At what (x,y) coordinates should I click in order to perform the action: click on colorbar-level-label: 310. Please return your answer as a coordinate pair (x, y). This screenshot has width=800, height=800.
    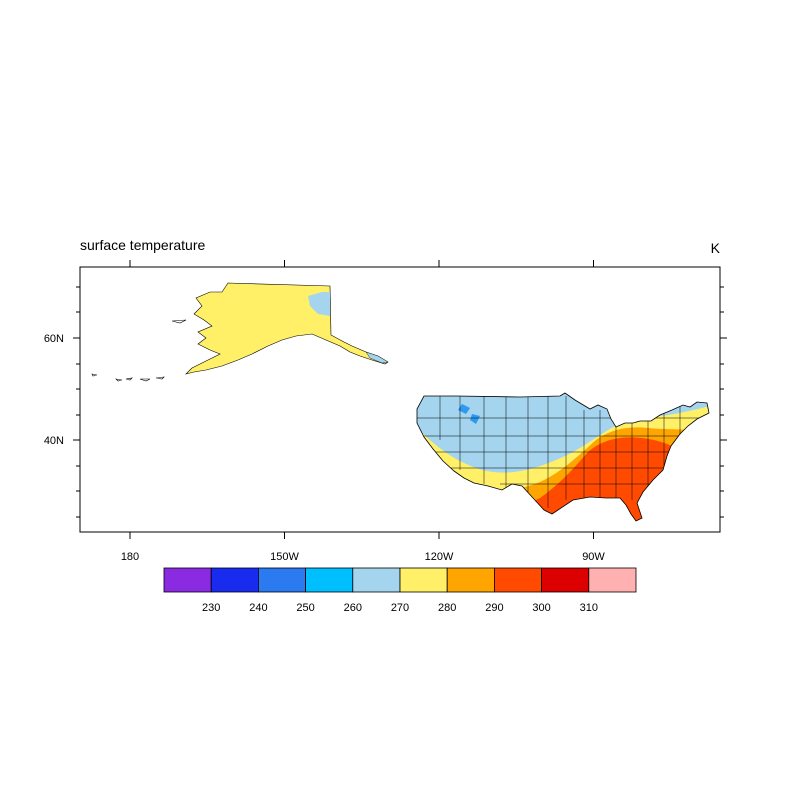
    Looking at the image, I should click on (589, 608).